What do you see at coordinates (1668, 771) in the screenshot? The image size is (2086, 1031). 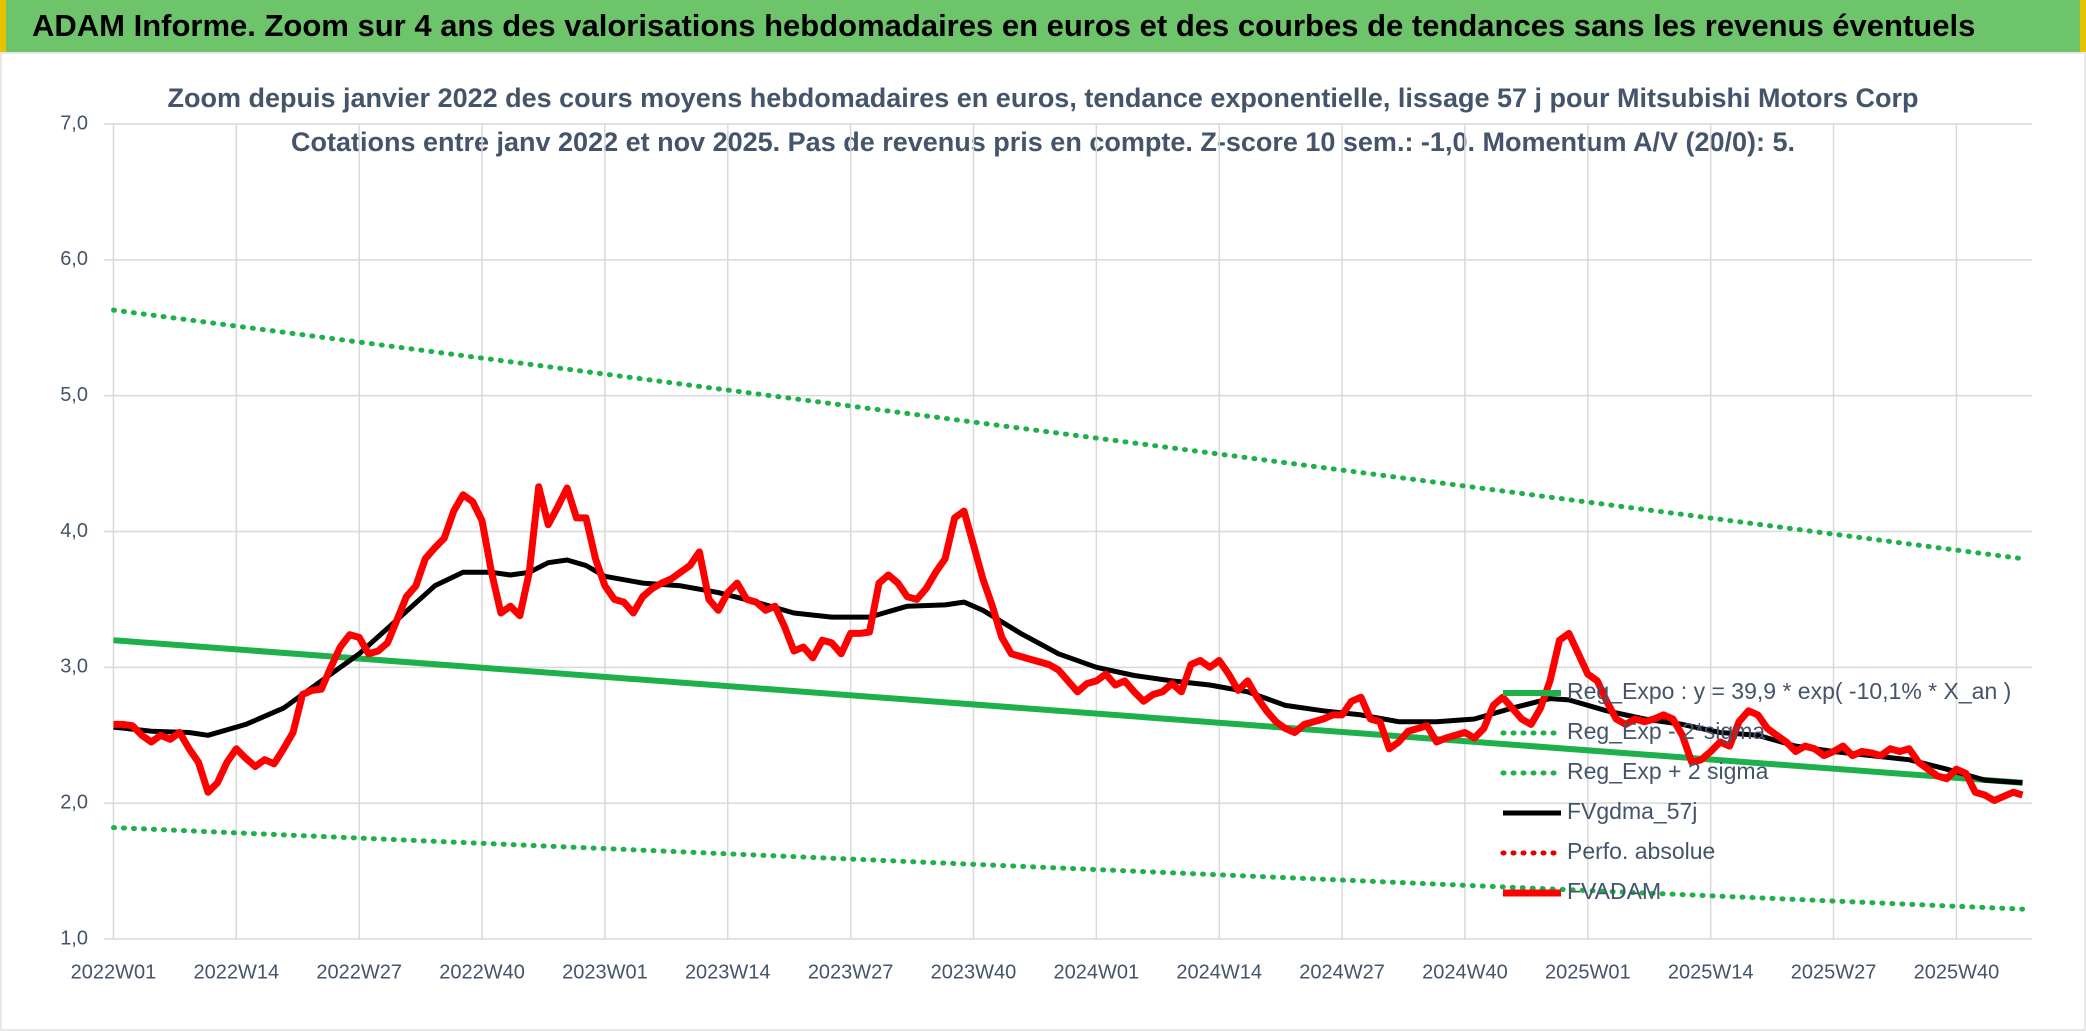 I see `legend-label: Reg_Exp + 2 sigma` at bounding box center [1668, 771].